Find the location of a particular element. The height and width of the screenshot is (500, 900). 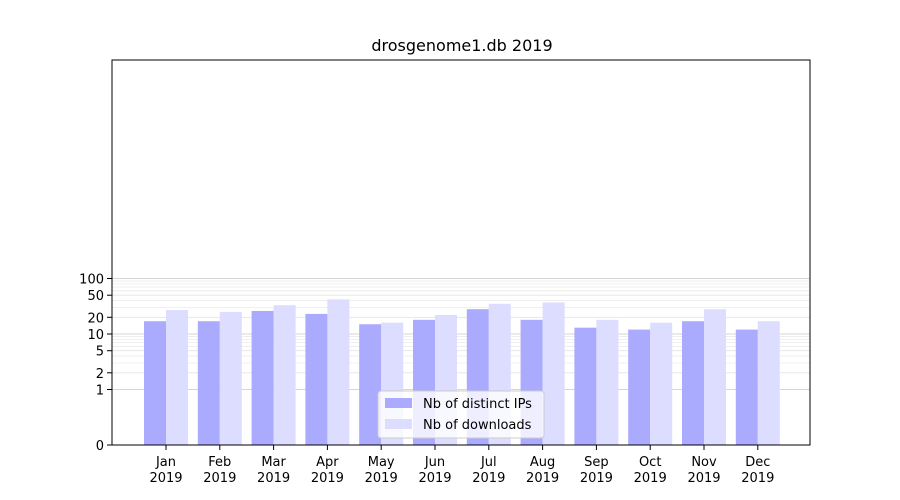

legend: Nb of distinct IPs Nb of downloads is located at coordinates (461, 414).